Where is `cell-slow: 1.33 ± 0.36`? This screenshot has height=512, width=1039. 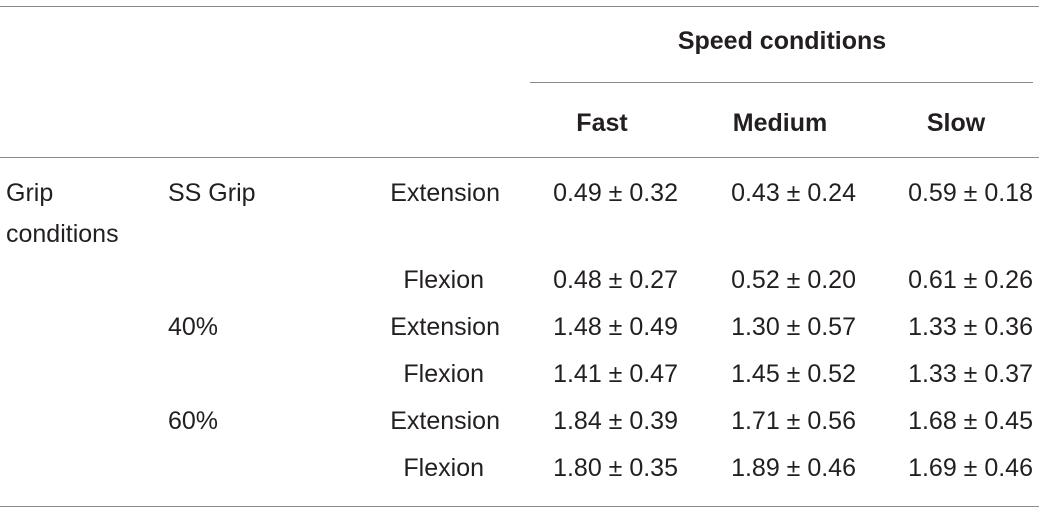
cell-slow: 1.33 ± 0.36 is located at coordinates (970, 327).